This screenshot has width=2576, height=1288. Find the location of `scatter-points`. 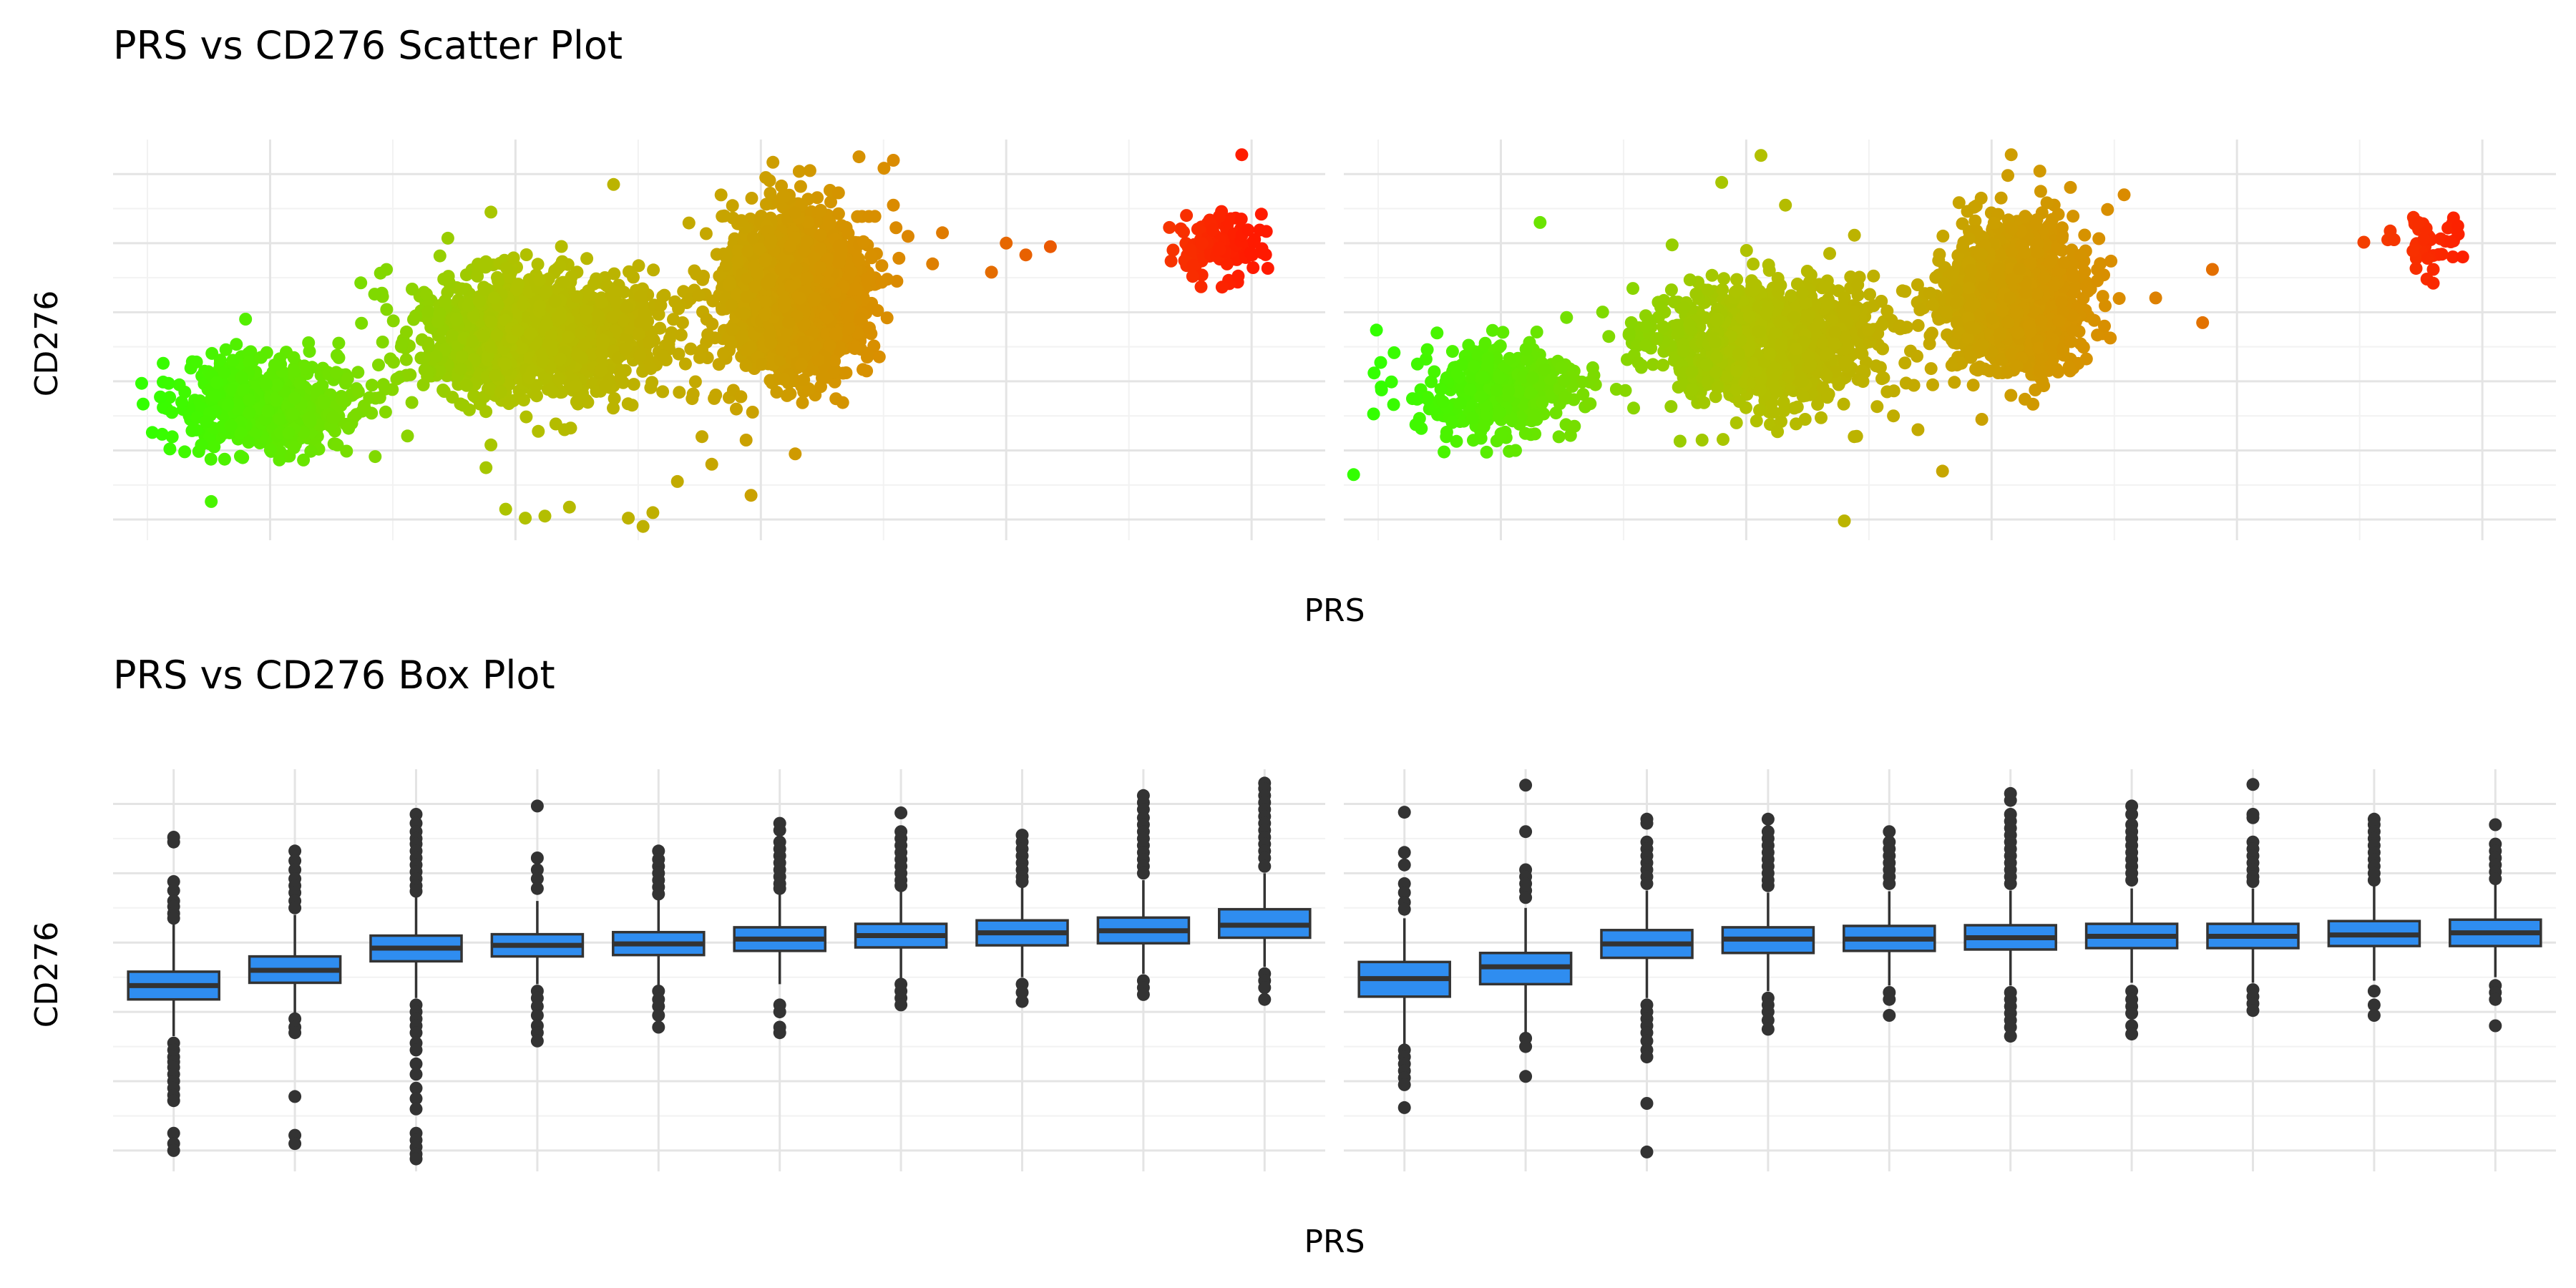

scatter-points is located at coordinates (704, 340).